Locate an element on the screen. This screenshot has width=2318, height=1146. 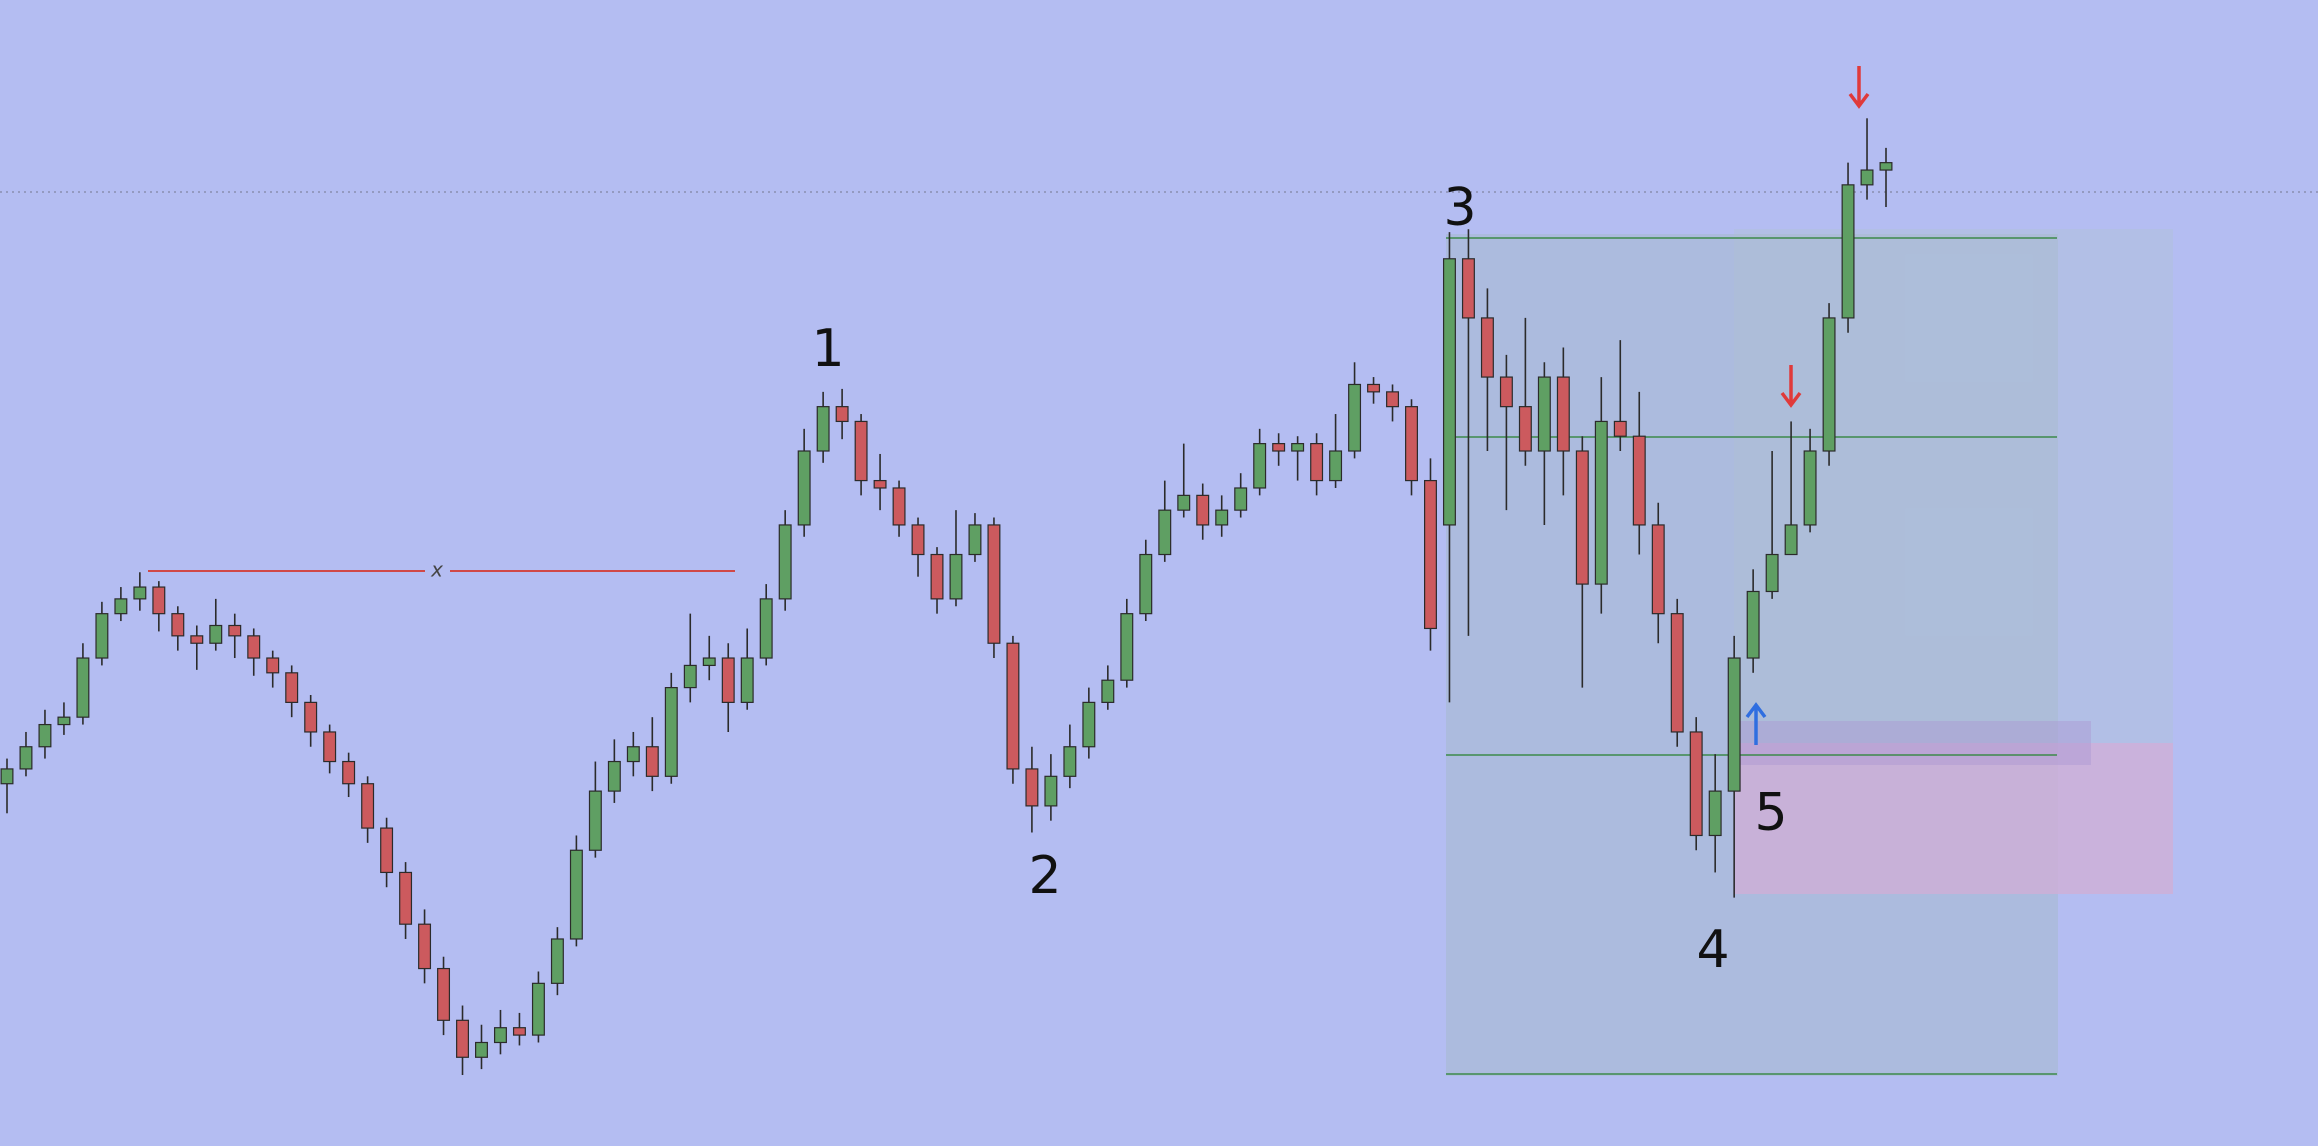
buy-arrow is located at coordinates (1756, 723).